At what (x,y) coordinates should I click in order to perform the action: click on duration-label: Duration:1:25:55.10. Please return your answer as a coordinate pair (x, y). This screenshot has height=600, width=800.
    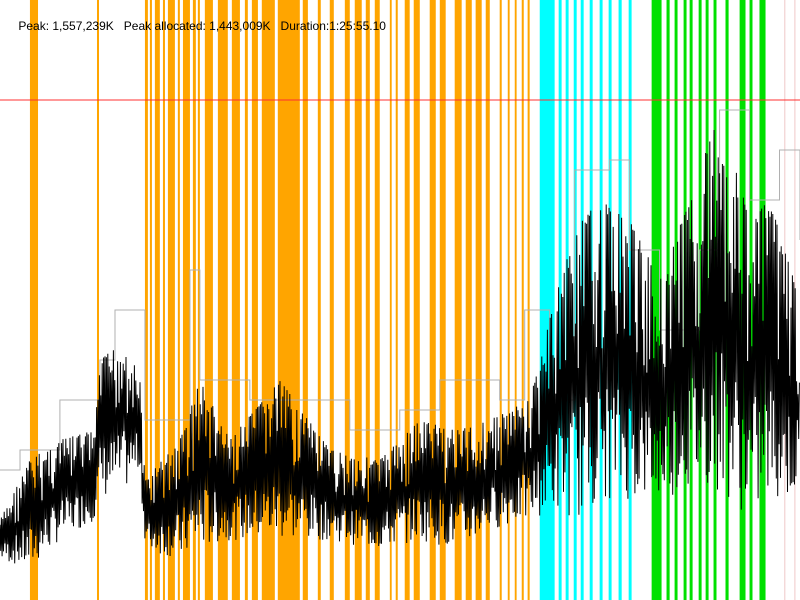
    Looking at the image, I should click on (333, 26).